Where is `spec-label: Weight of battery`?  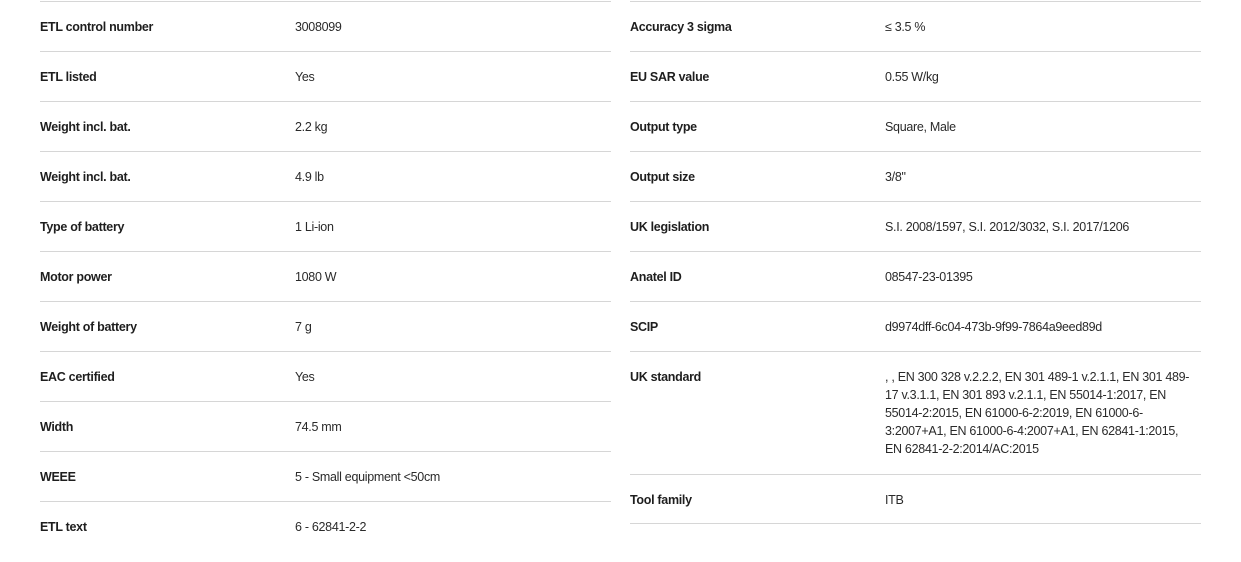
spec-label: Weight of battery is located at coordinates (88, 327).